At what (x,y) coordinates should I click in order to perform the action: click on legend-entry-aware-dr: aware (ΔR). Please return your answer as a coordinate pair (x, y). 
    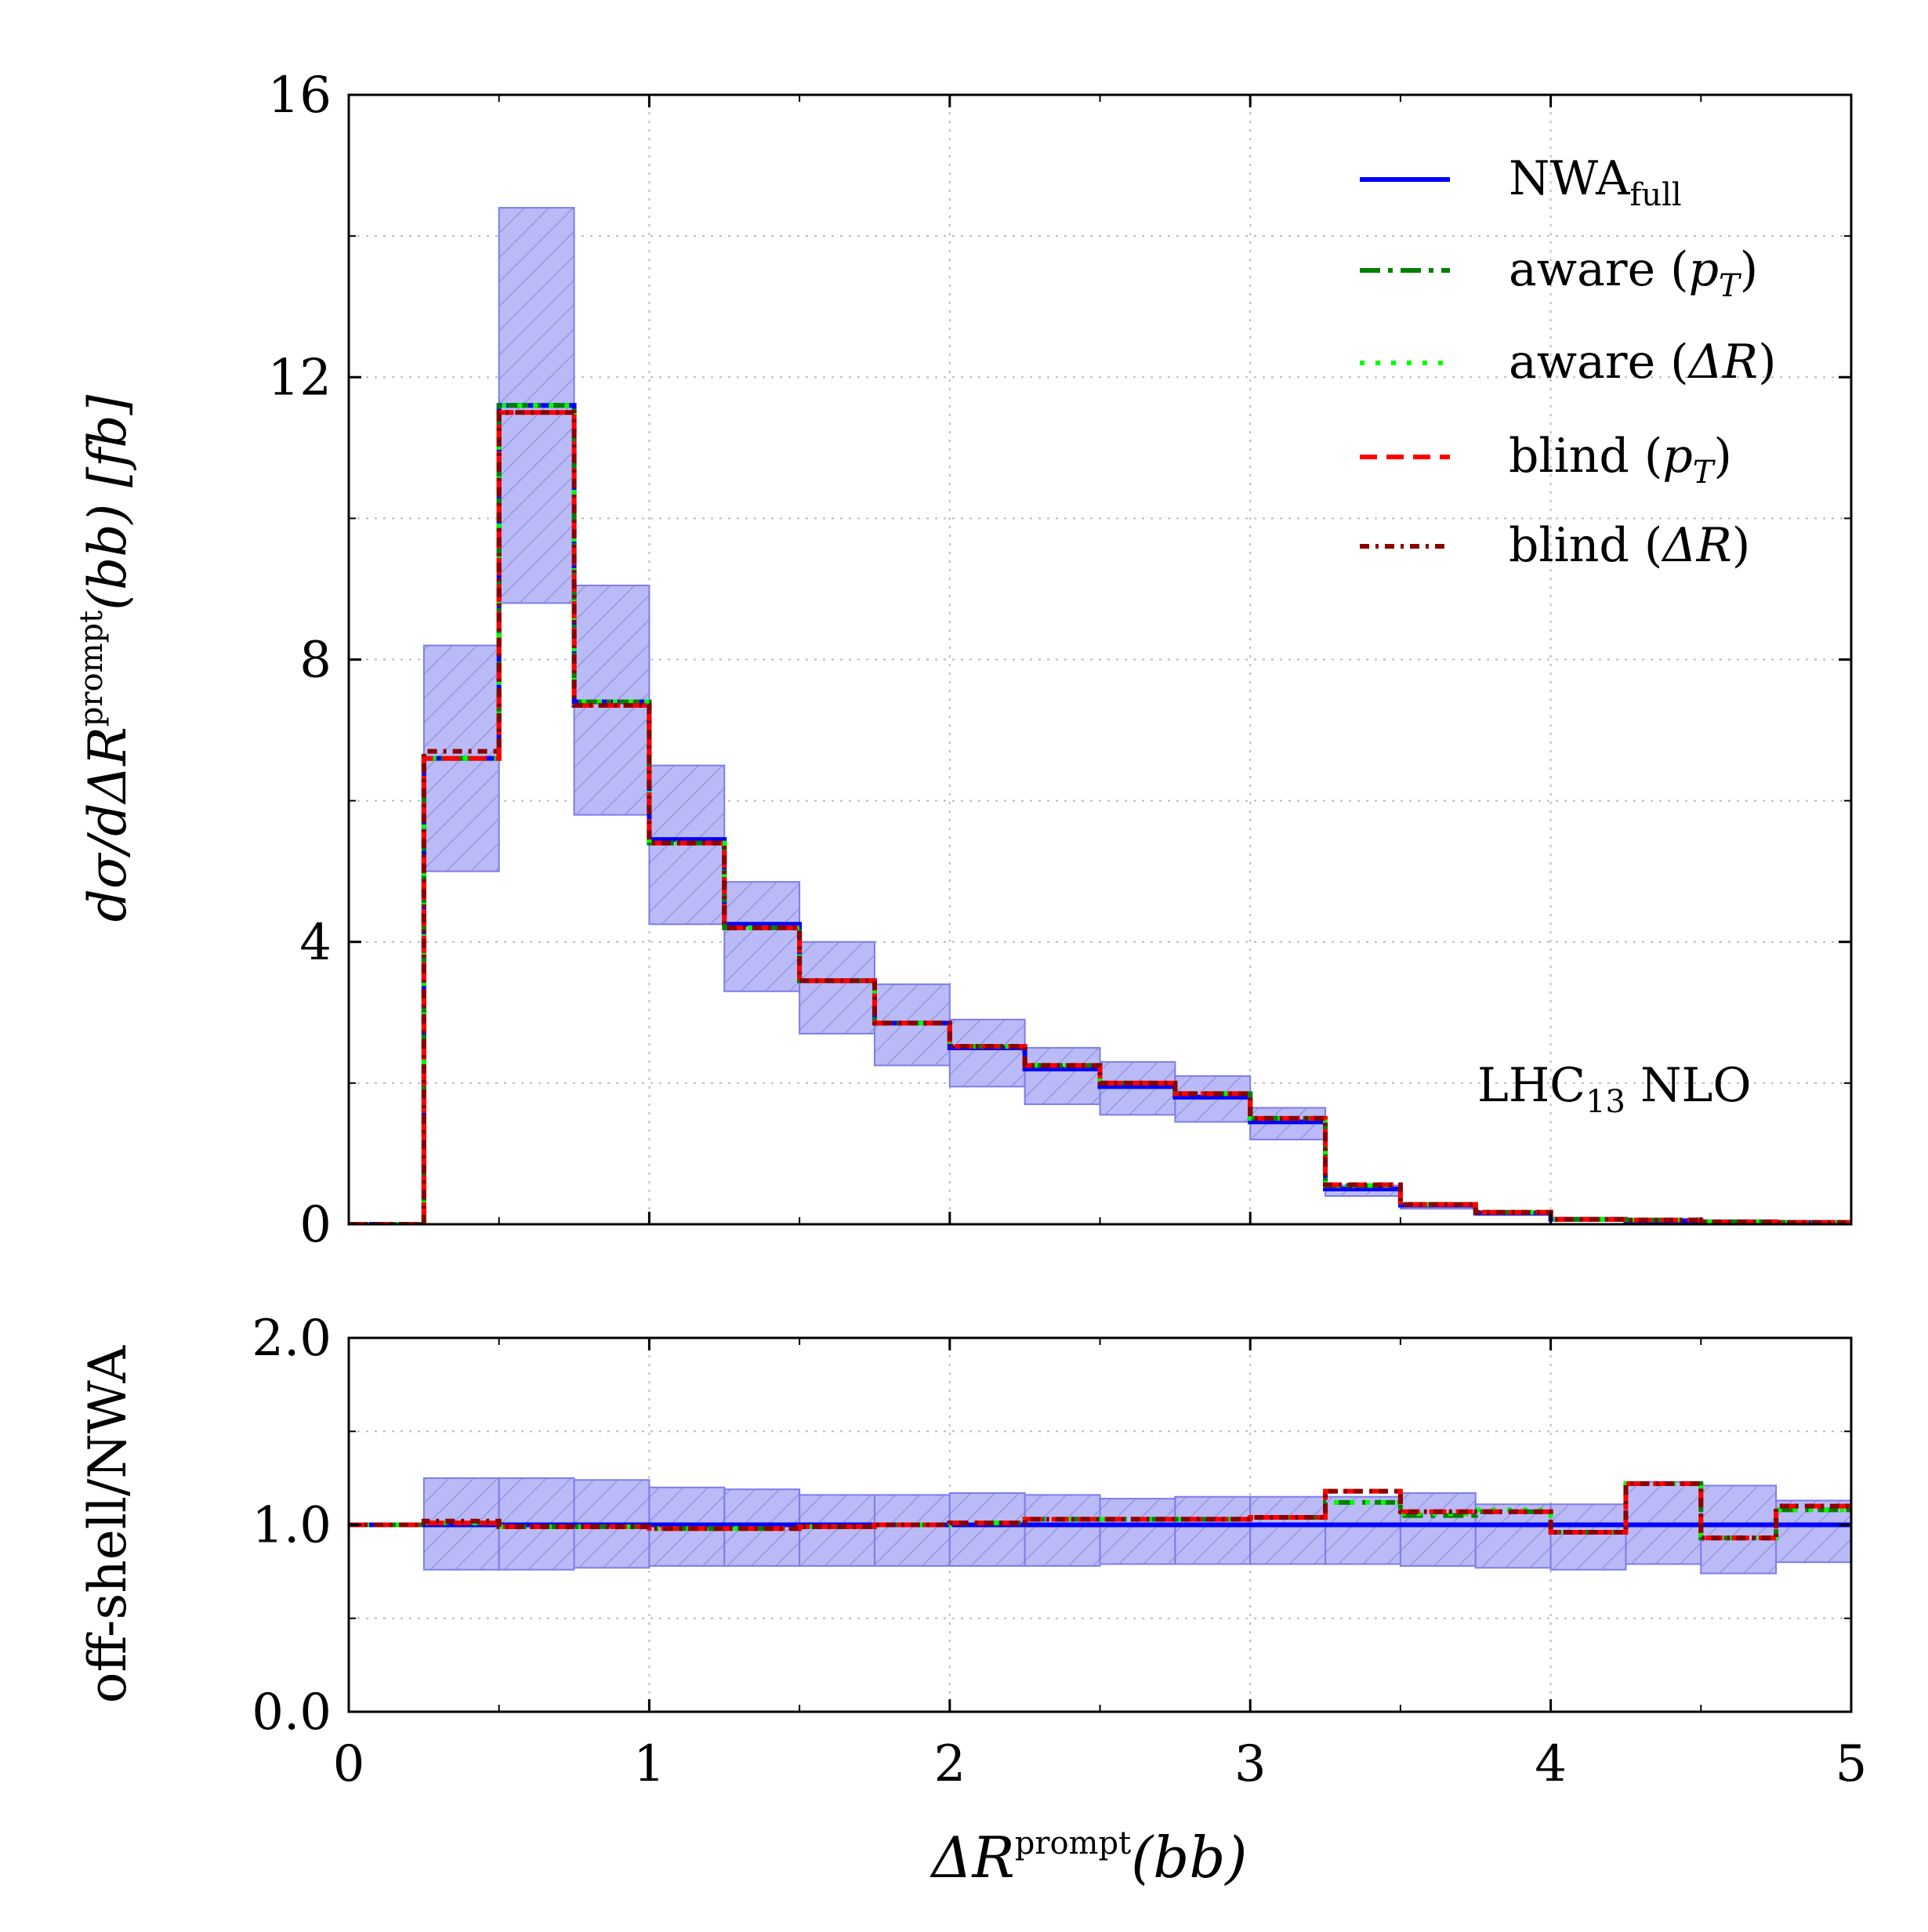
    Looking at the image, I should click on (1568, 362).